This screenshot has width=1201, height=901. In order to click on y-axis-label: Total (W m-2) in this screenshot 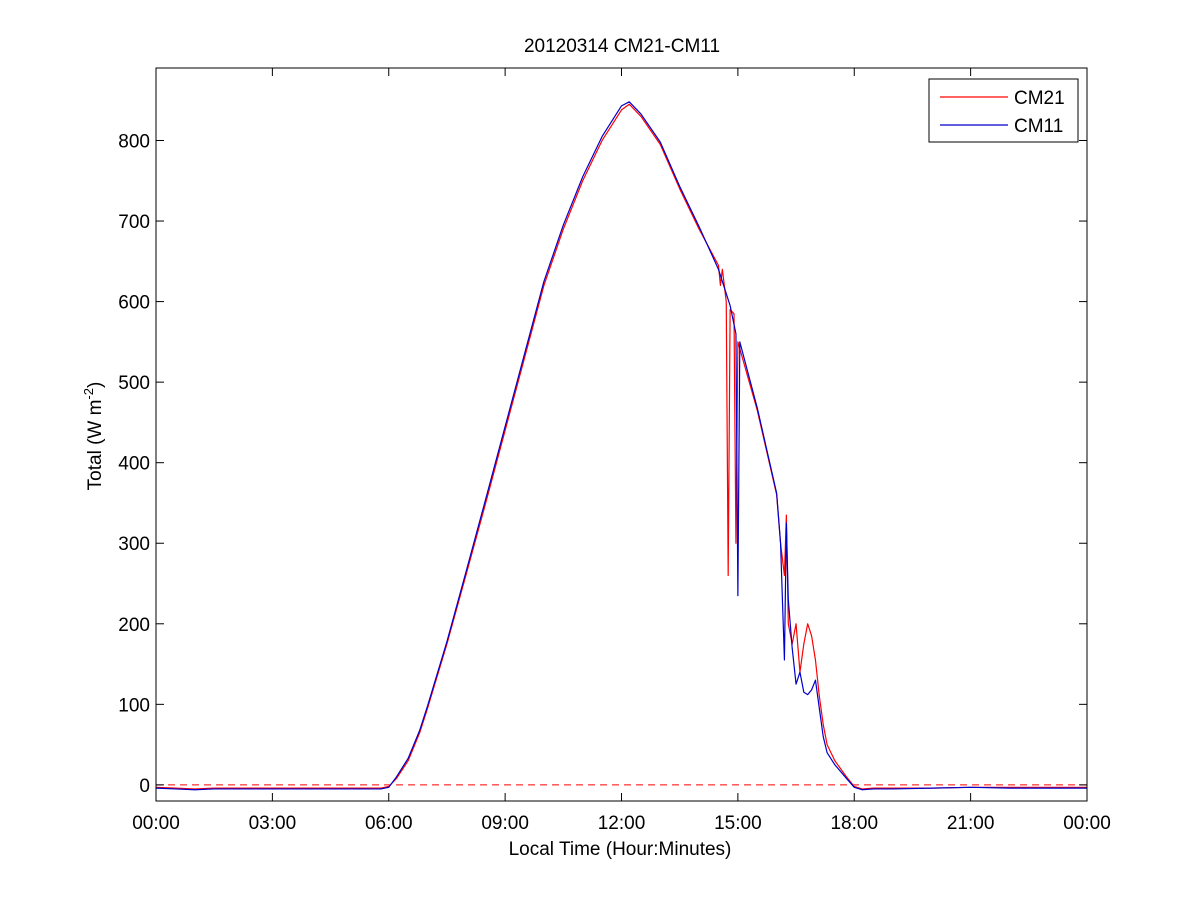, I will do `click(93, 436)`.